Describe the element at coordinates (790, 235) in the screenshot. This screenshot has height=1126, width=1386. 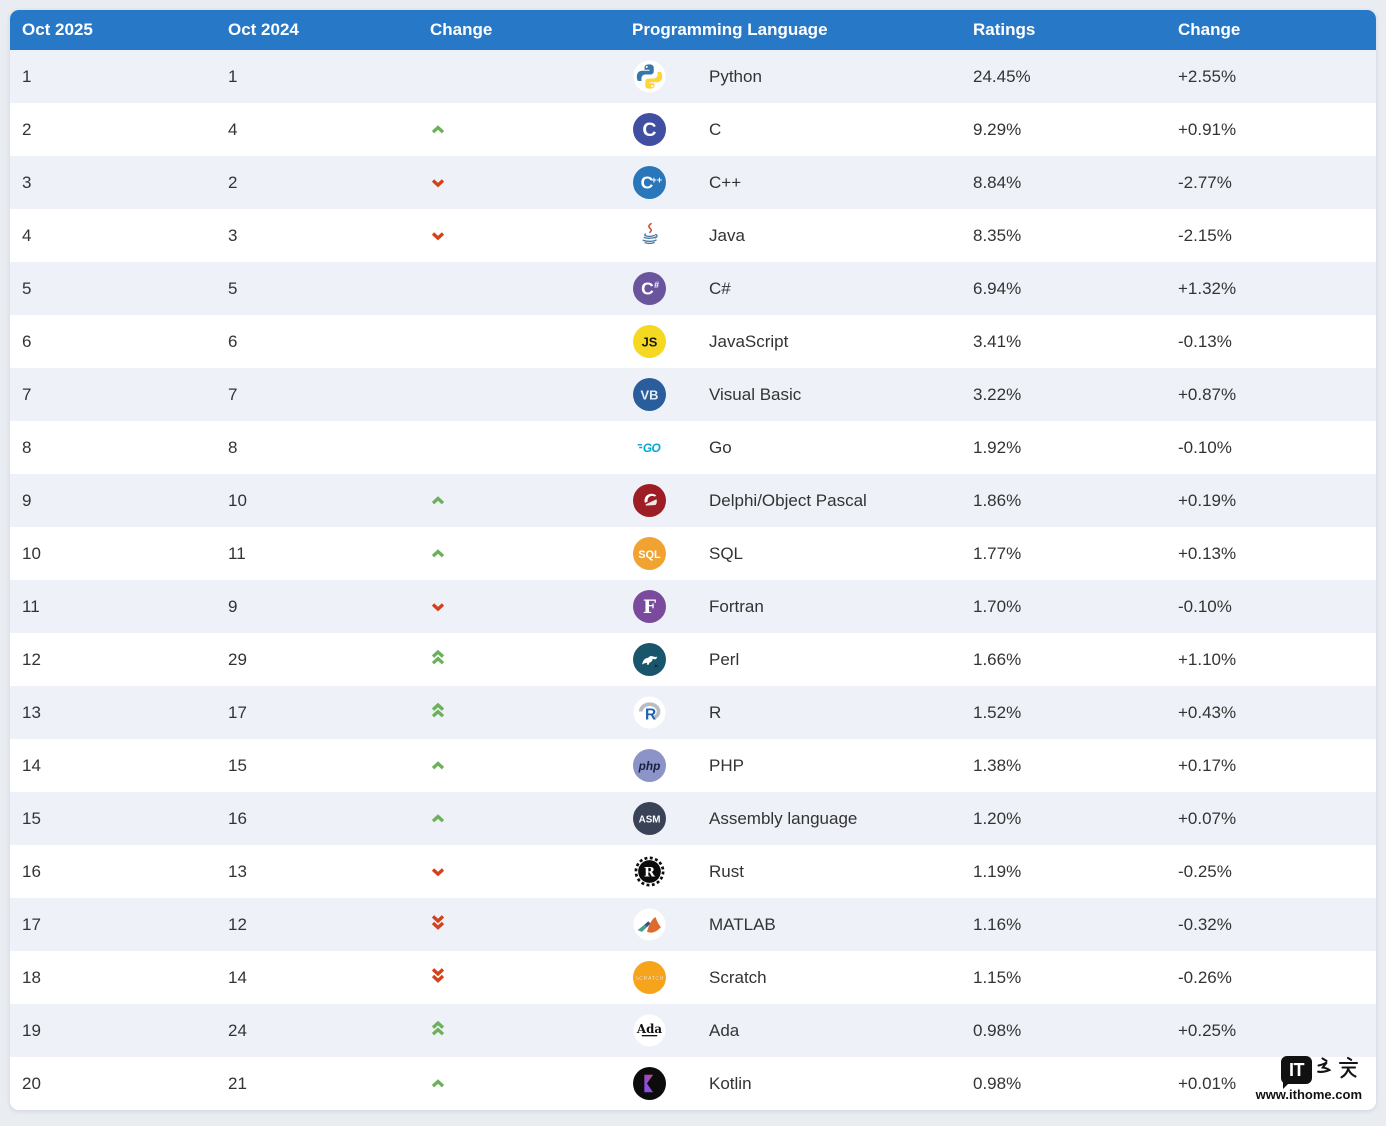
I see `language-cell: Java` at that location.